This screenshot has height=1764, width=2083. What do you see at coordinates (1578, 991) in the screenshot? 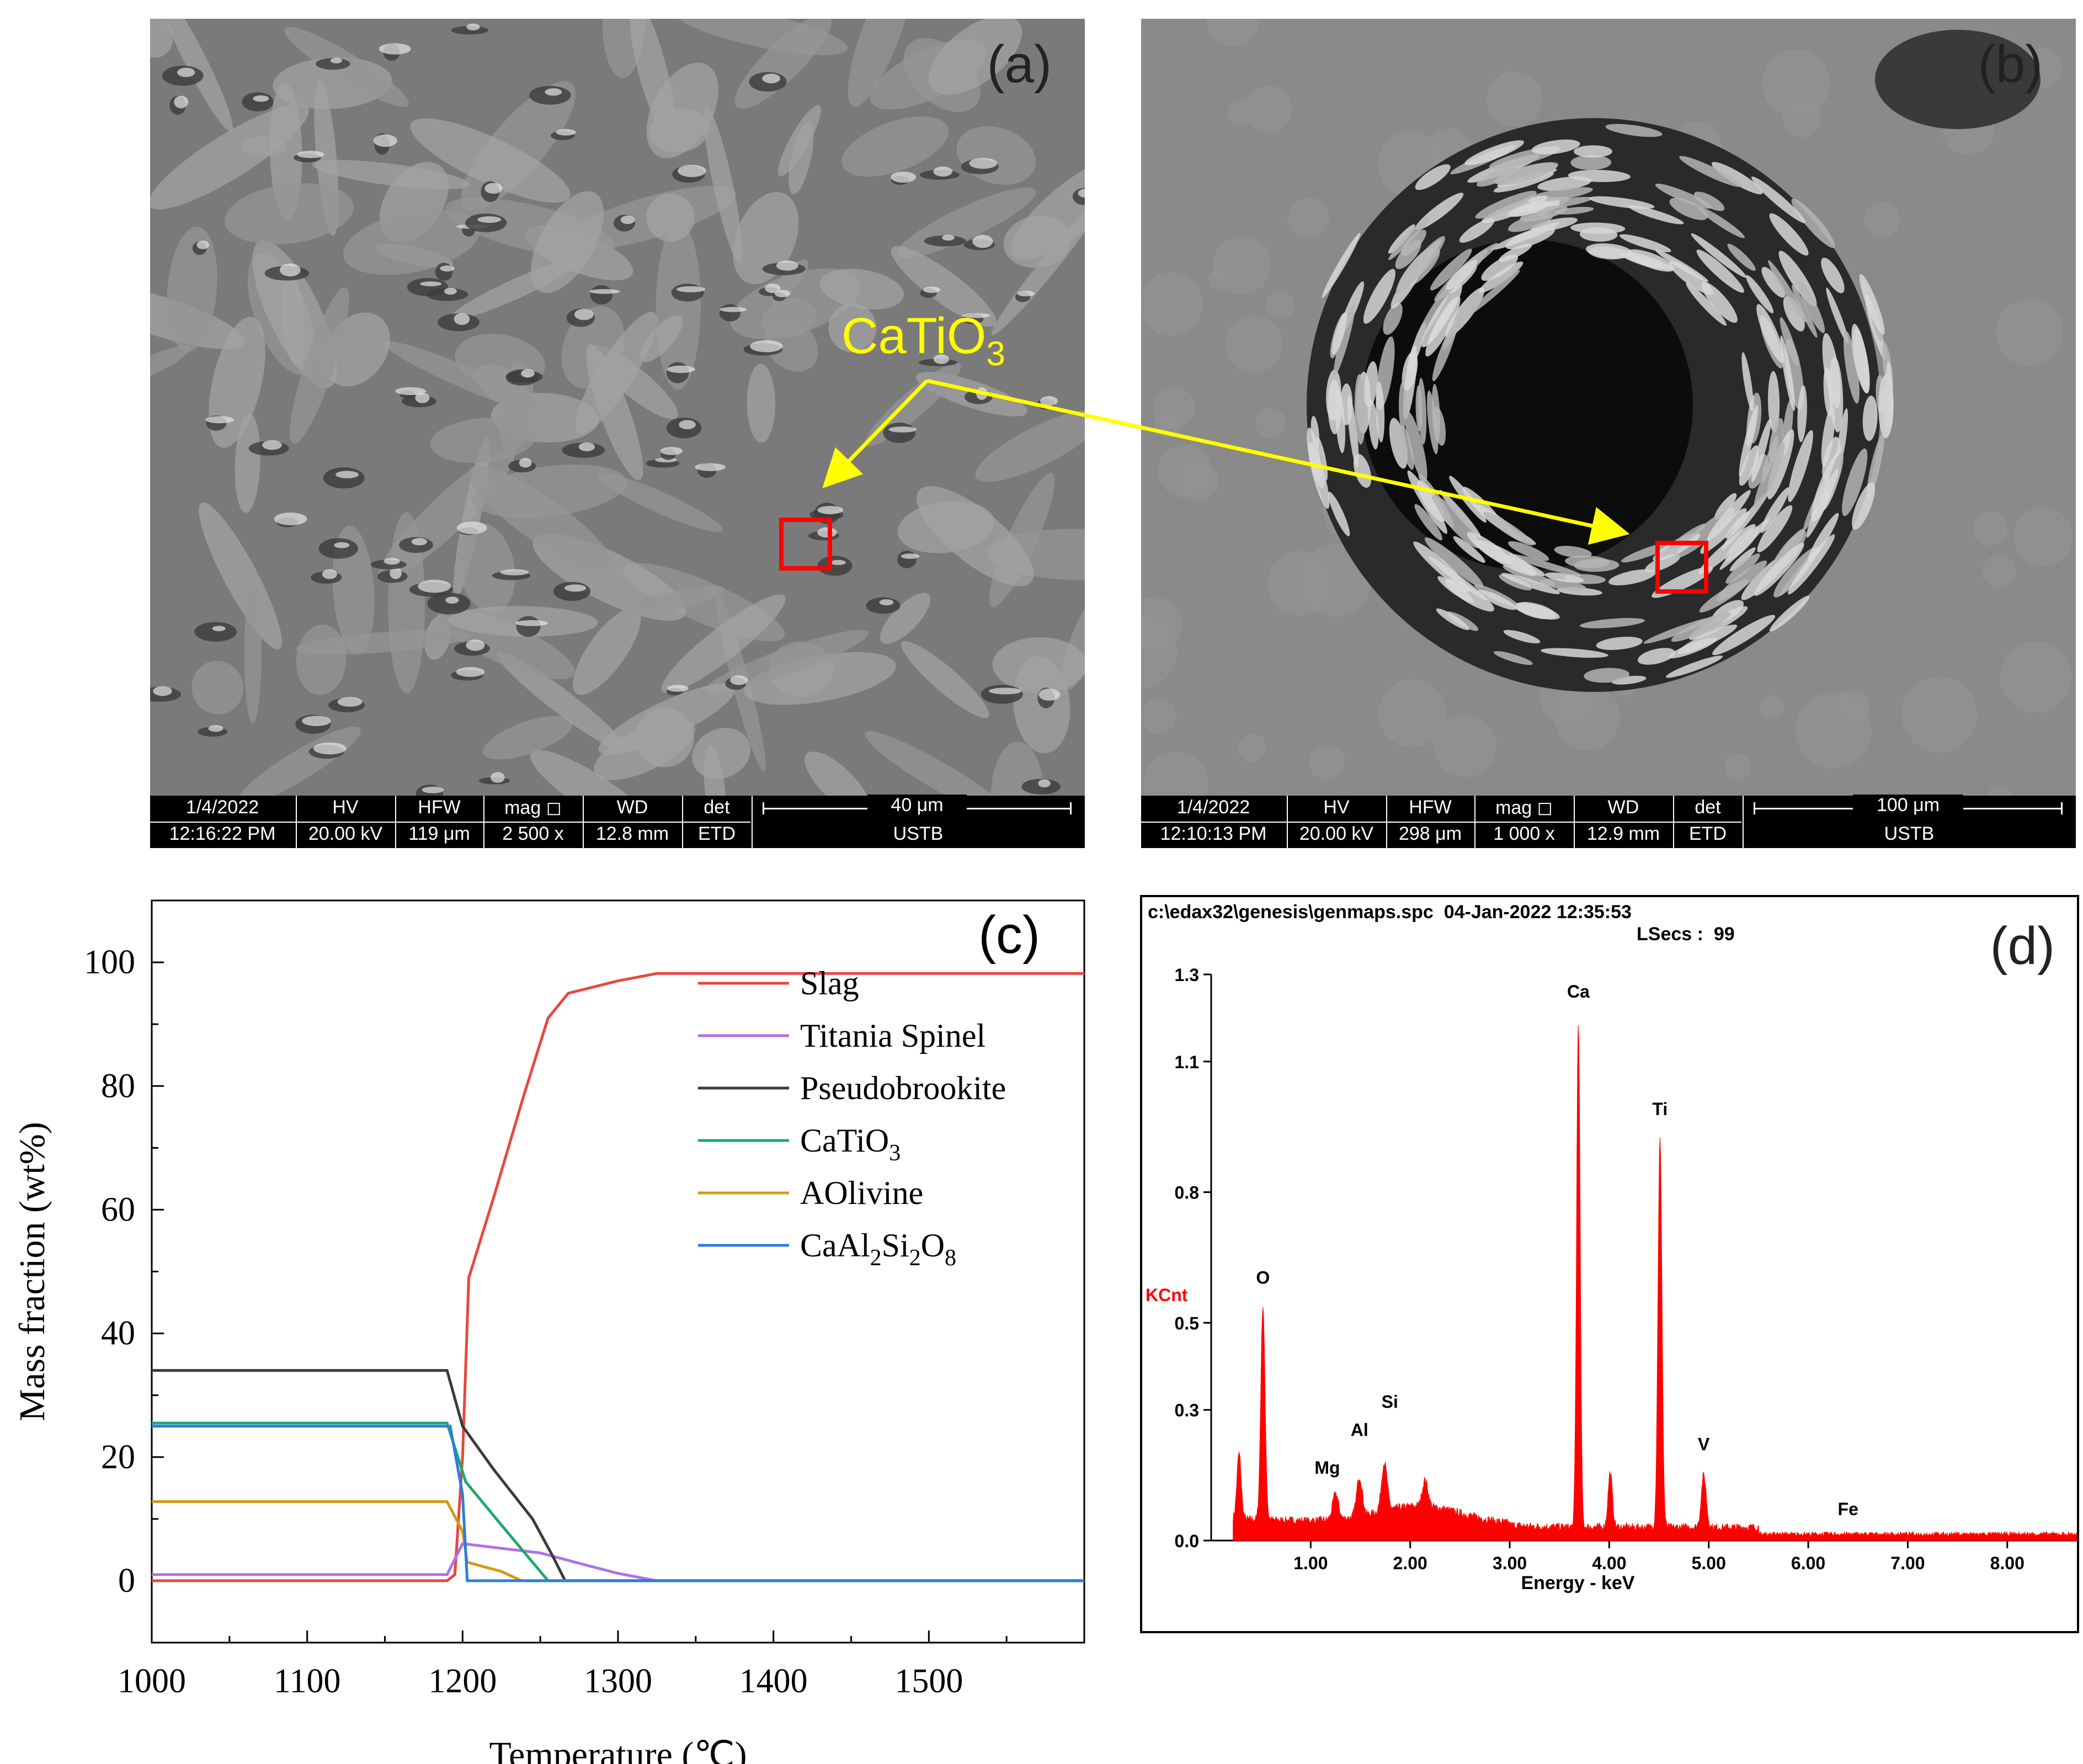
I see `peak-label-ca: Ca` at bounding box center [1578, 991].